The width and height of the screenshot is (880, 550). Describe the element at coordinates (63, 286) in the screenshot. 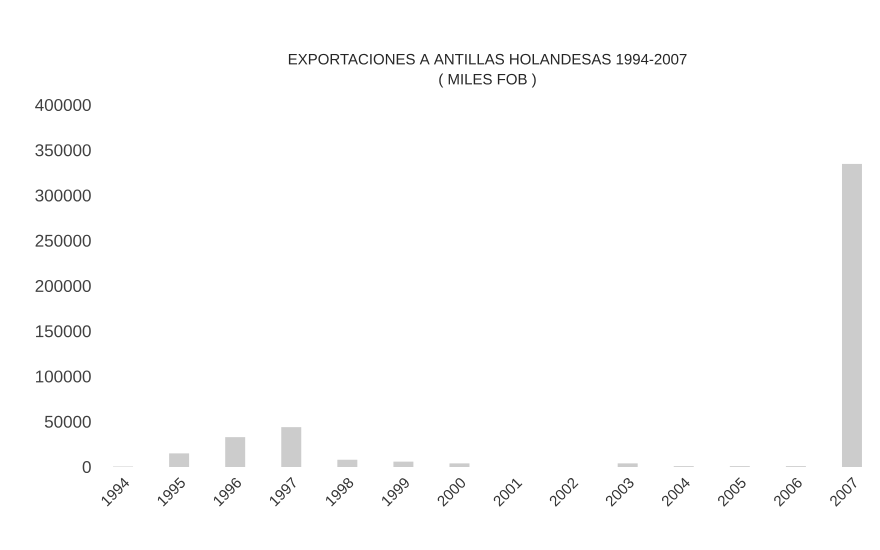

I see `y-tick-label: 200000` at that location.